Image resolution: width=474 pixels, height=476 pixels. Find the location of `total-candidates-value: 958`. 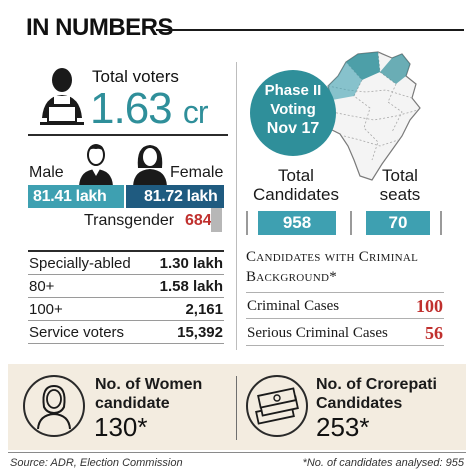

total-candidates-value: 958 is located at coordinates (297, 223).